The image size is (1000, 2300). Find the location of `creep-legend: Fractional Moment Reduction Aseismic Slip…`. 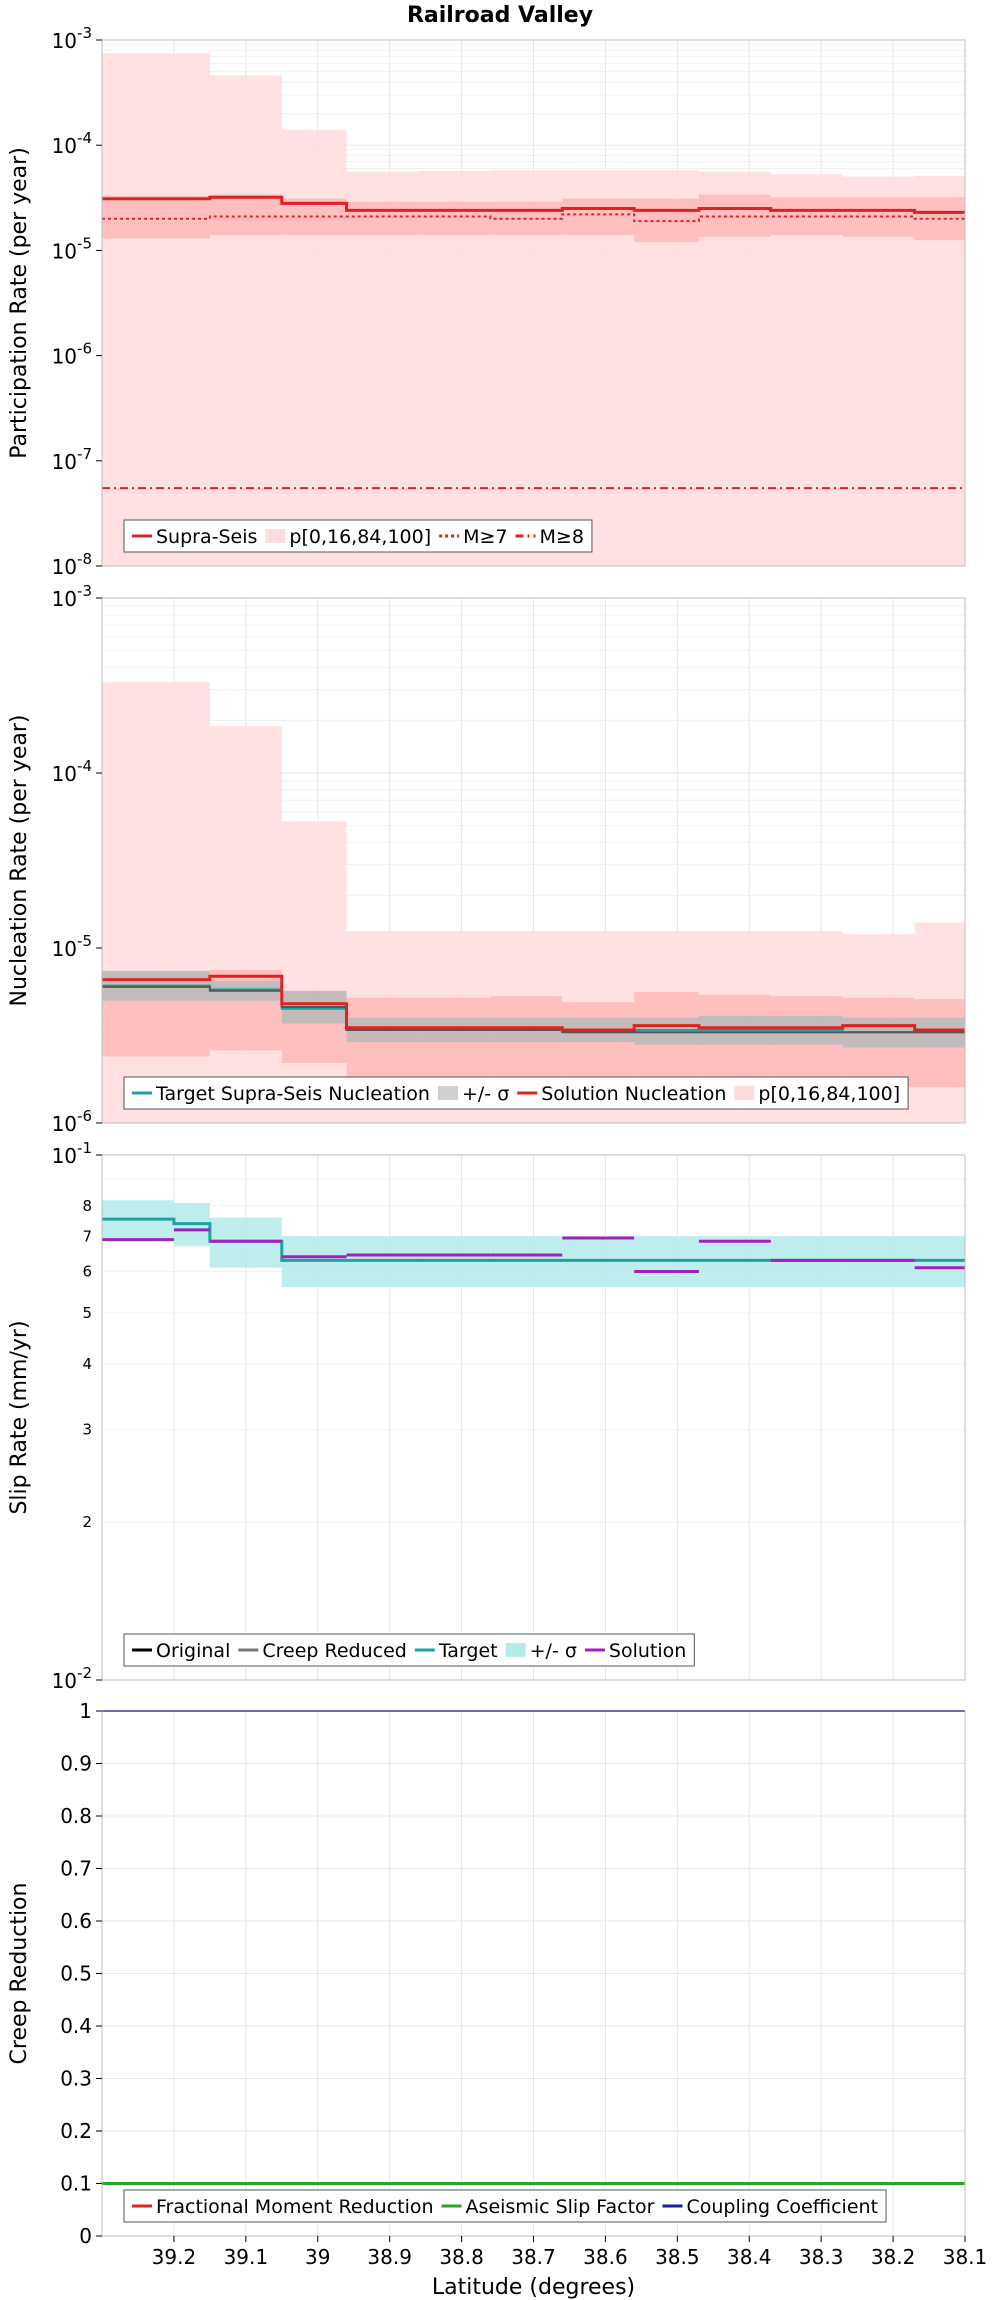

creep-legend: Fractional Moment Reduction Aseismic Slip… is located at coordinates (505, 2206).